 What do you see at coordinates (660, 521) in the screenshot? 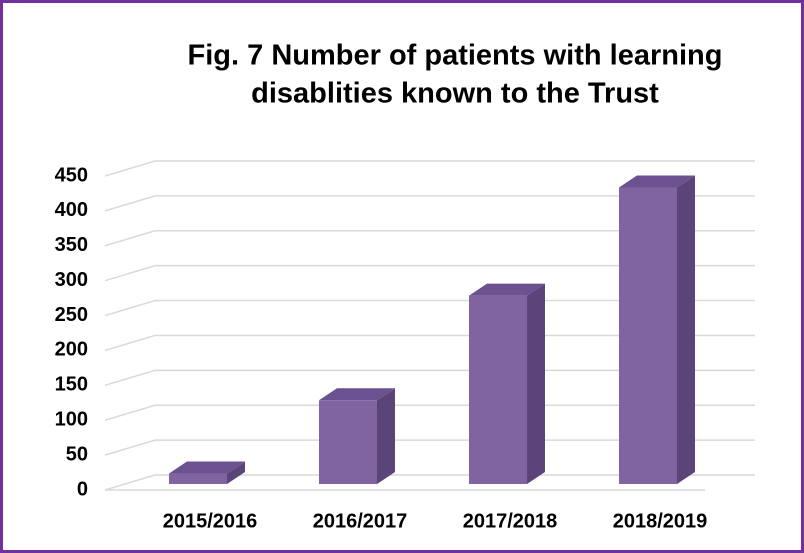
I see `x-tick-label: 2018/2019` at bounding box center [660, 521].